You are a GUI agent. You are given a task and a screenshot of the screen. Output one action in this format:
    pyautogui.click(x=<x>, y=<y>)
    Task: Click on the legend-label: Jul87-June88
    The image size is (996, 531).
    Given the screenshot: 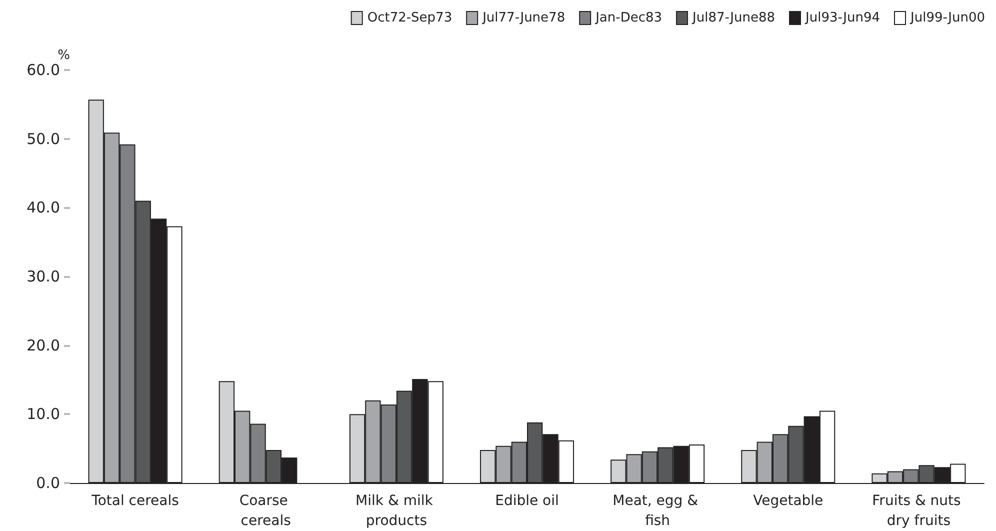 What is the action you would take?
    pyautogui.click(x=734, y=18)
    